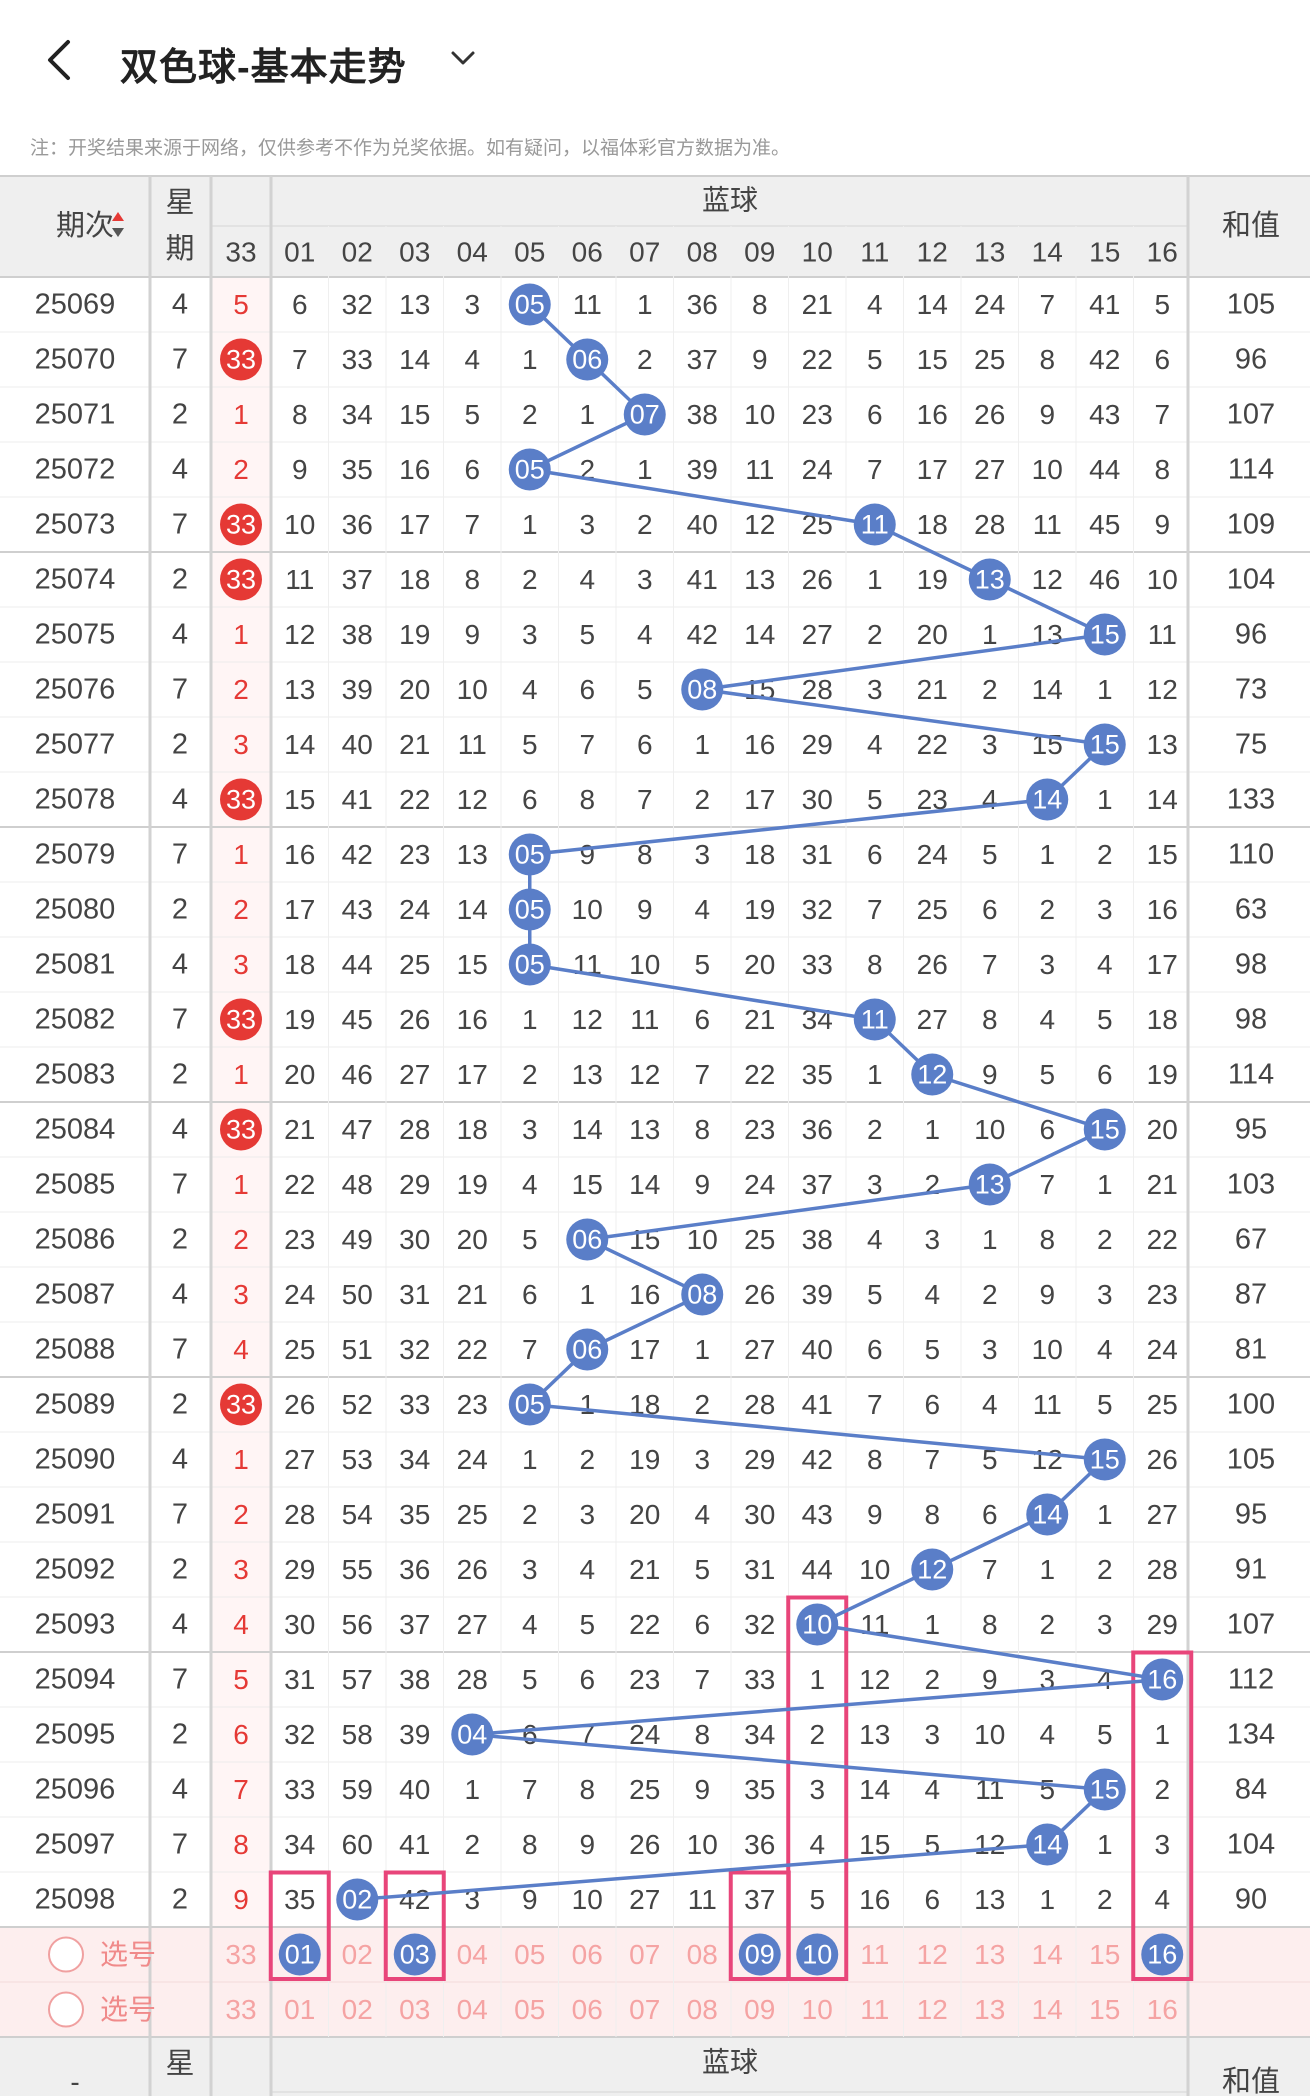 This screenshot has width=1310, height=2096. I want to click on select-number: 16, so click(1162, 2009).